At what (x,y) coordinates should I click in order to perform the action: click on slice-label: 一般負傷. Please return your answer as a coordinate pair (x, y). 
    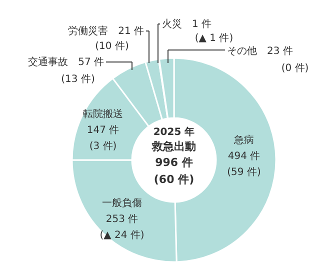
    Looking at the image, I should click on (122, 203).